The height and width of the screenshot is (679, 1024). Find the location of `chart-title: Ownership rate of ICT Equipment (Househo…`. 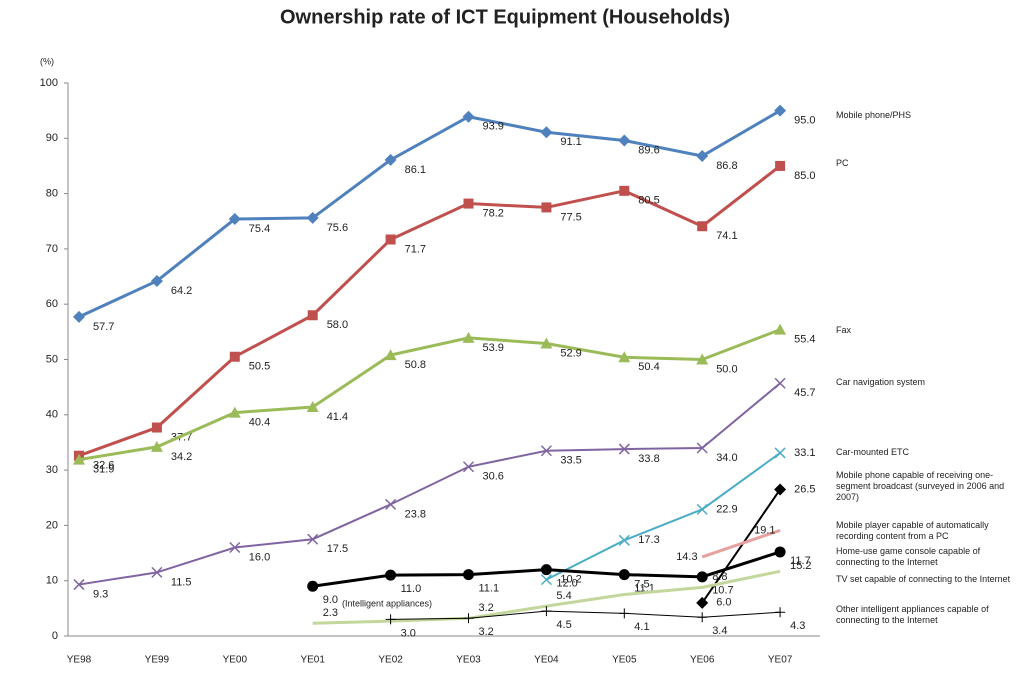

chart-title: Ownership rate of ICT Equipment (Househo… is located at coordinates (505, 17).